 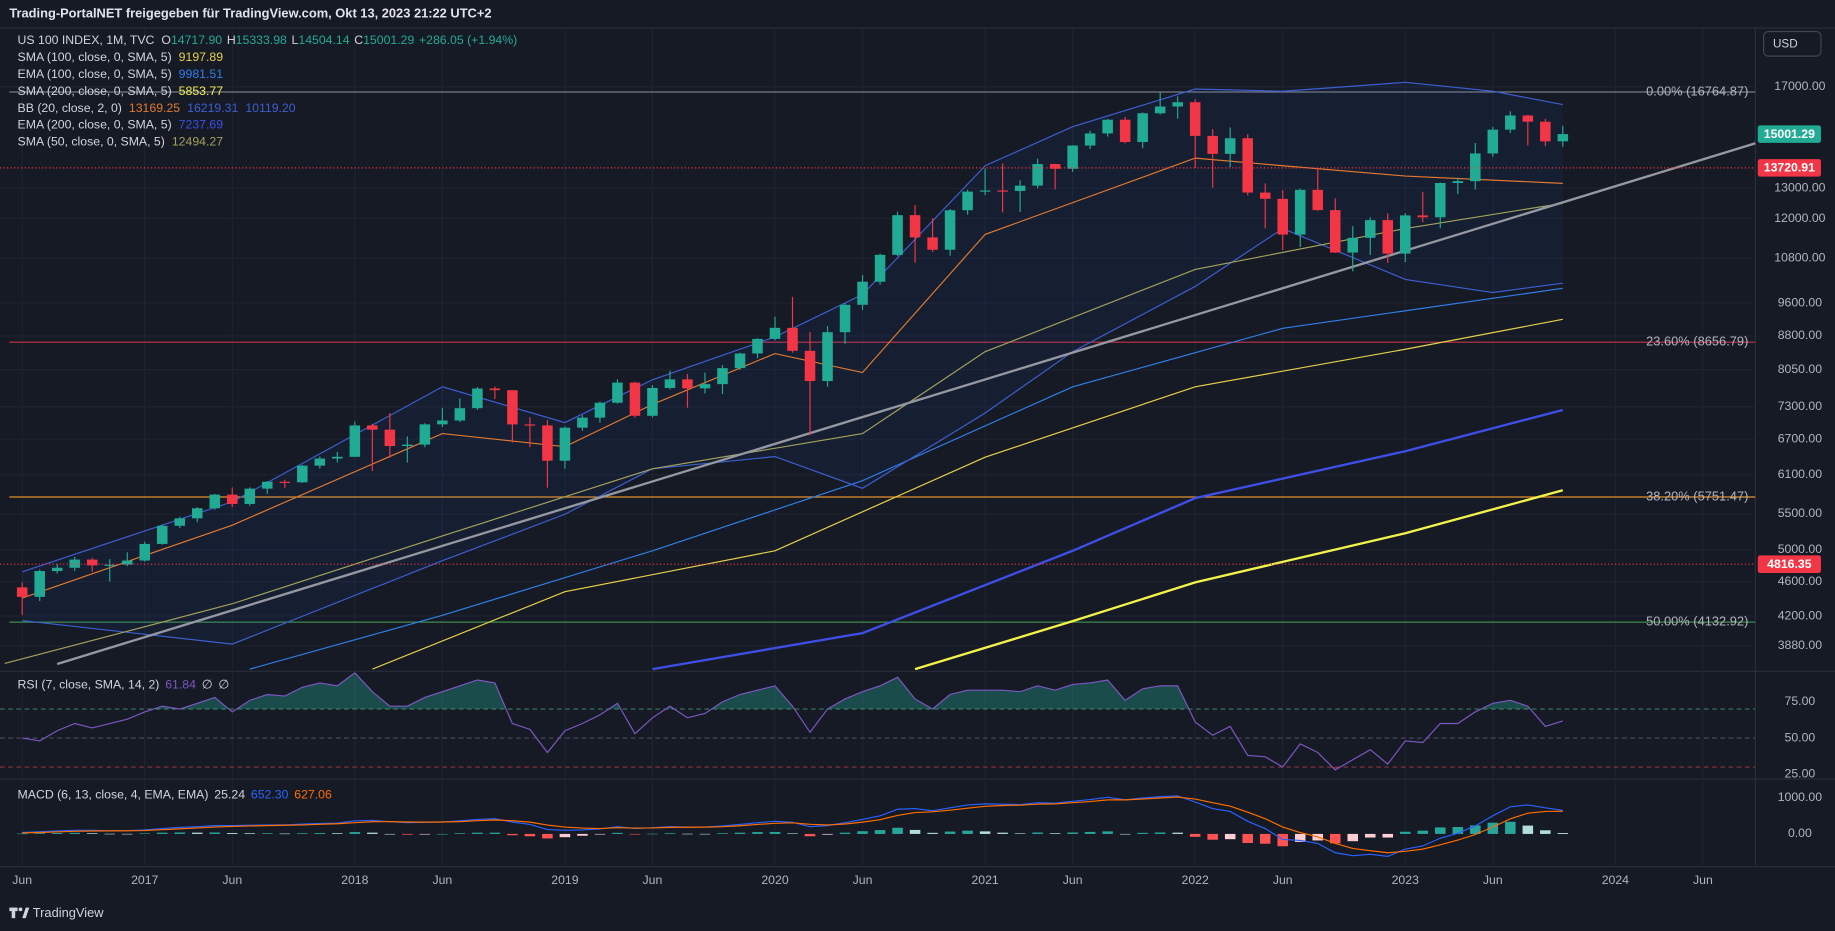 I want to click on indicator-name: EMA (200, close, 0, SMA, 5), so click(x=95, y=125).